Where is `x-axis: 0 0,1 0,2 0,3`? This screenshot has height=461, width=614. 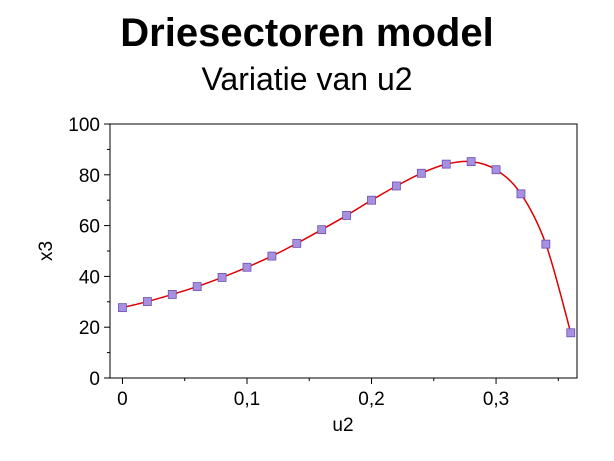 x-axis: 0 0,1 0,2 0,3 is located at coordinates (338, 394).